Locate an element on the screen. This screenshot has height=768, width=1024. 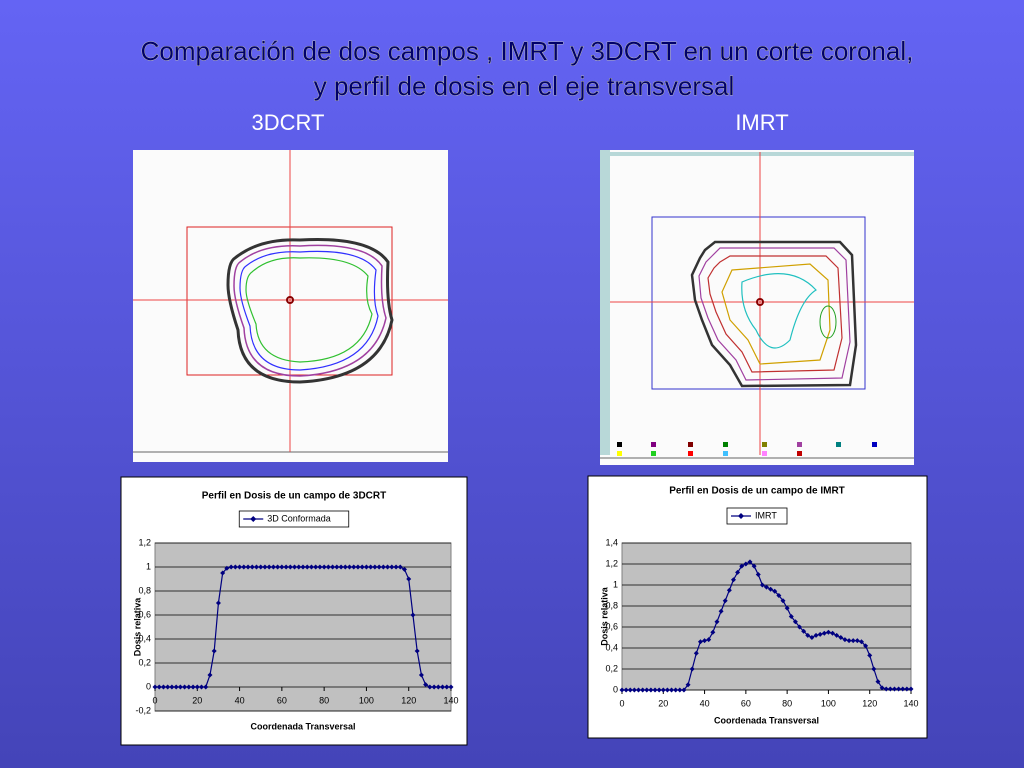
x-tick-label: 20 is located at coordinates (663, 703).